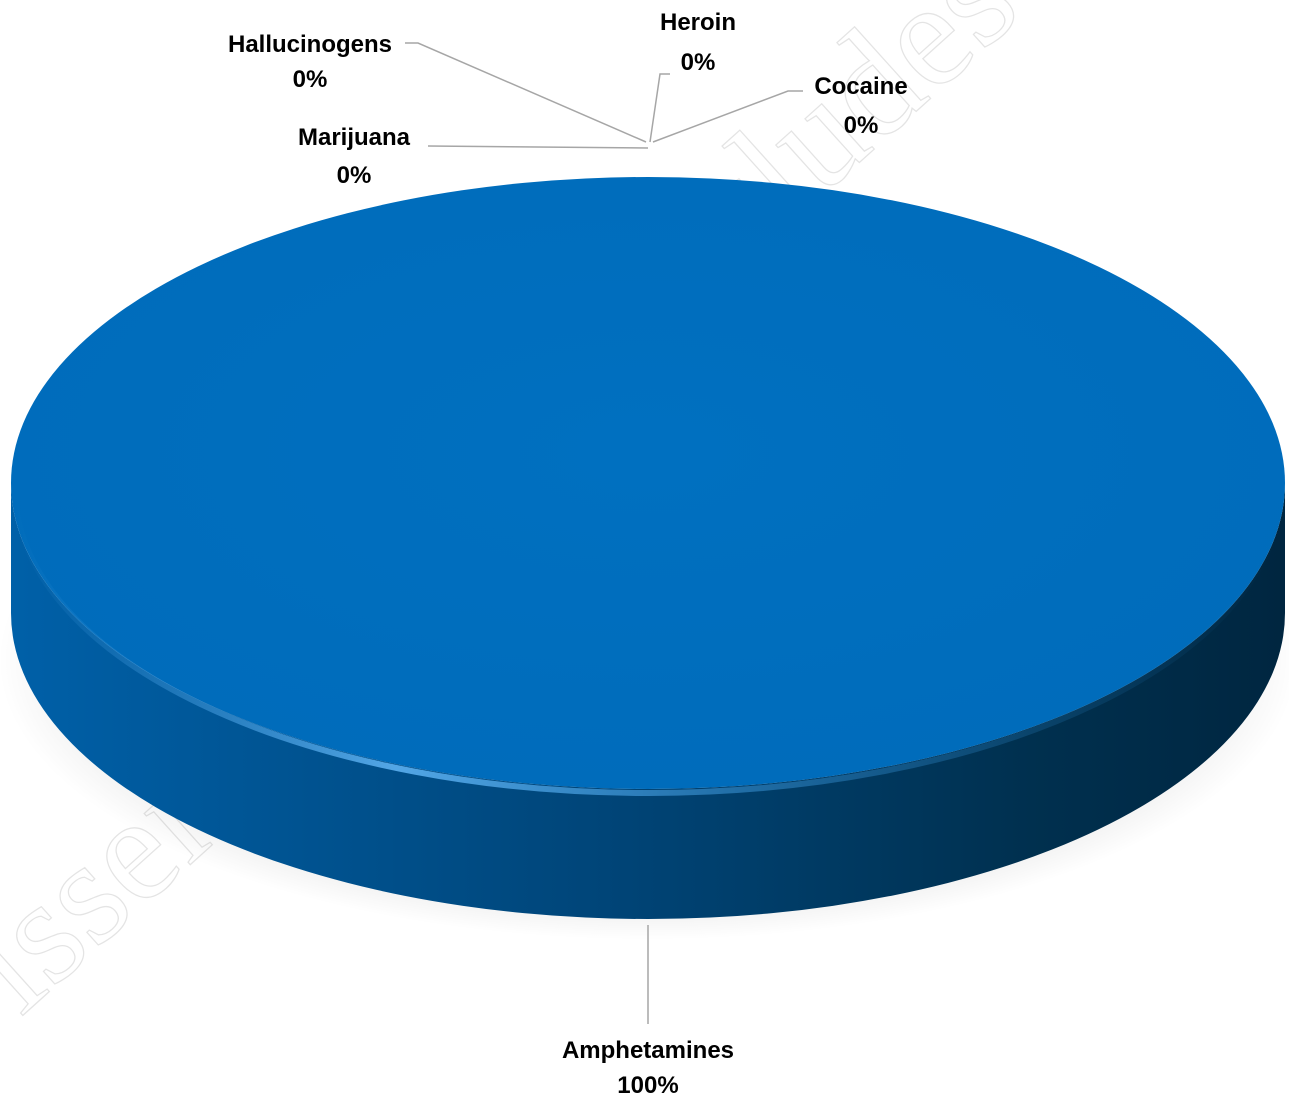 This screenshot has width=1289, height=1099. What do you see at coordinates (860, 86) in the screenshot?
I see `label-cocaine-name: Cocaine` at bounding box center [860, 86].